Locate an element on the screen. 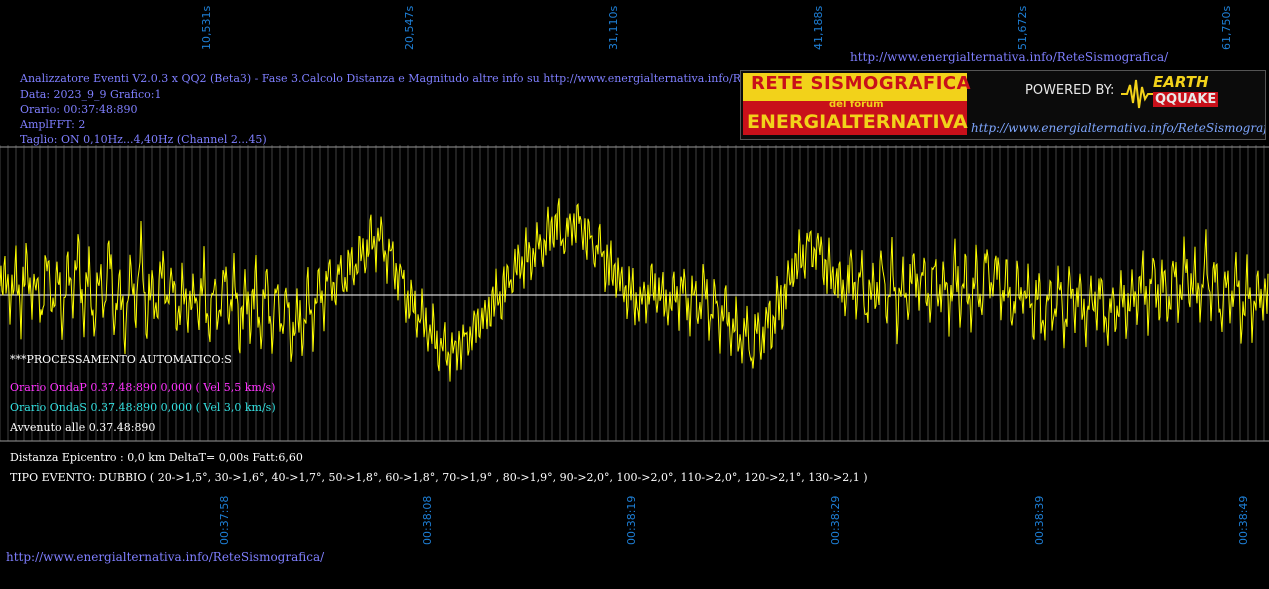  info-date: Data: 2023_9_9 Grafico:1 is located at coordinates (91, 94).